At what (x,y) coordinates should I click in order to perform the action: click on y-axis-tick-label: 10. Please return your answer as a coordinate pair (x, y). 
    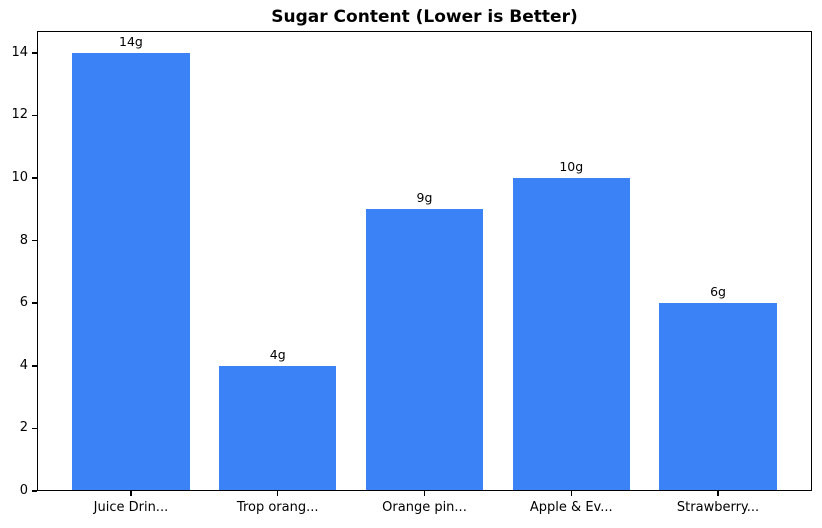
    Looking at the image, I should click on (19, 178).